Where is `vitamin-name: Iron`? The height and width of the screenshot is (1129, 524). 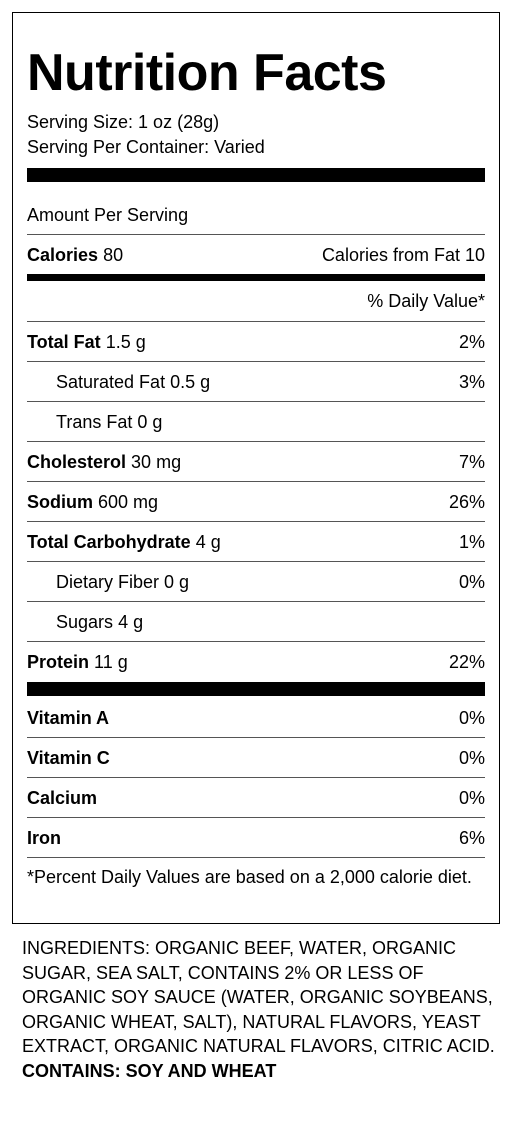 vitamin-name: Iron is located at coordinates (44, 837).